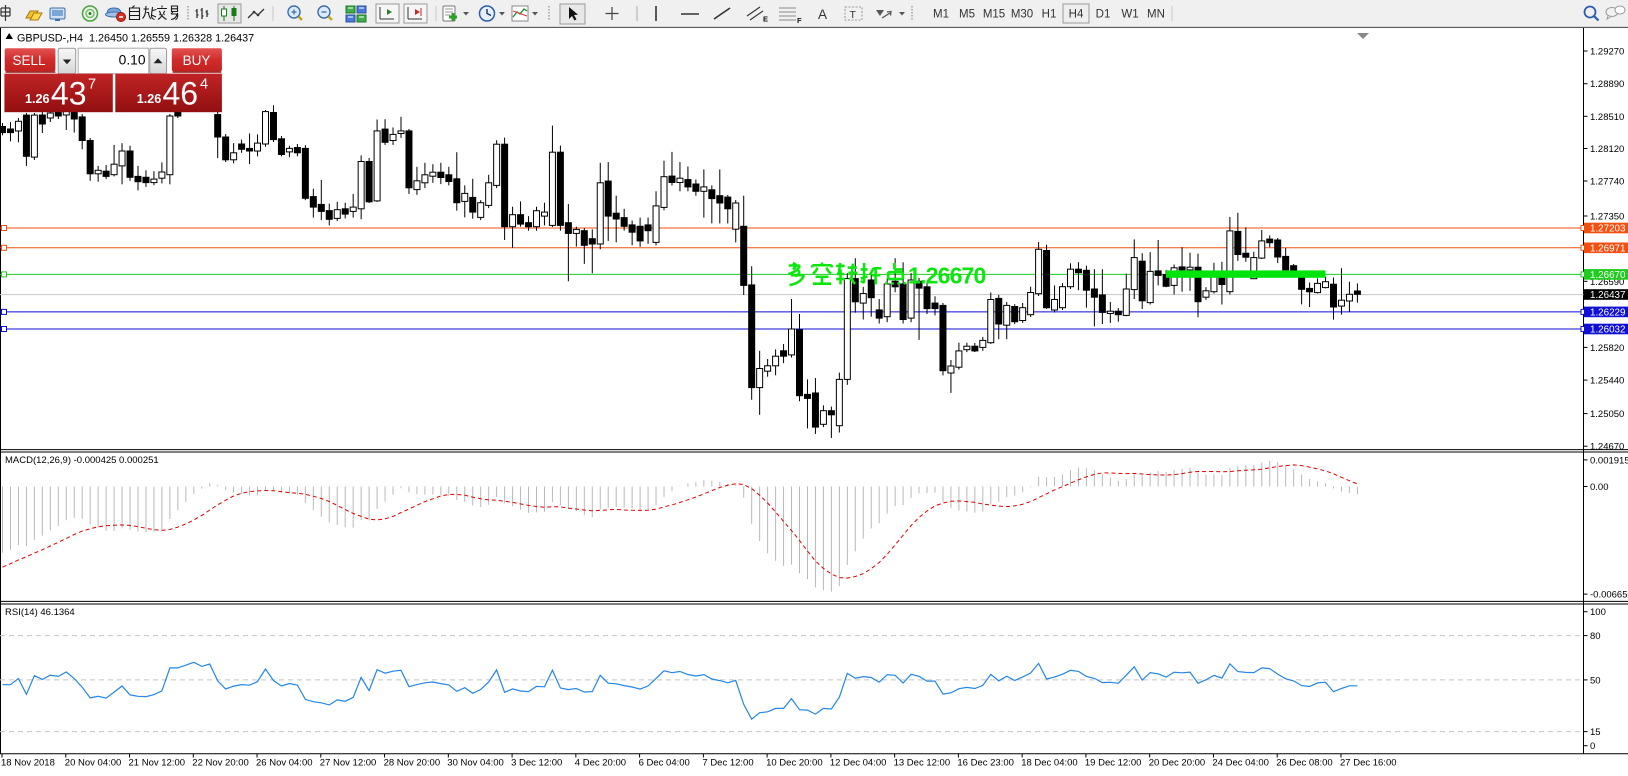 The height and width of the screenshot is (776, 1628). What do you see at coordinates (1607, 282) in the screenshot?
I see `svg-text: 1.26590` at bounding box center [1607, 282].